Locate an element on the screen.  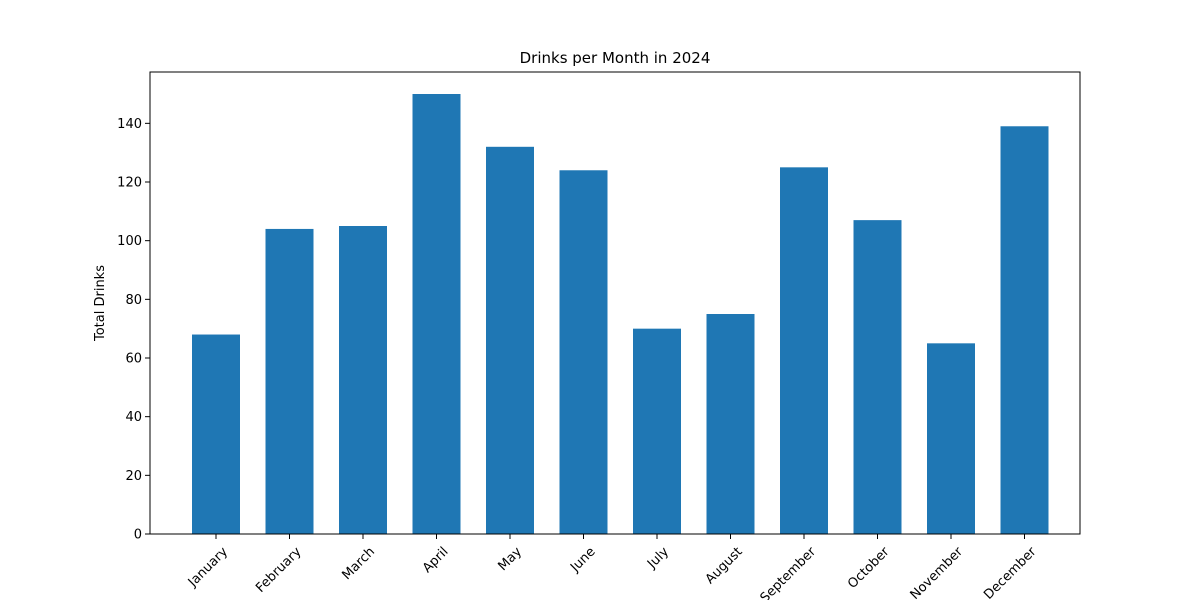
y-tick-label: 40 is located at coordinates (133, 417).